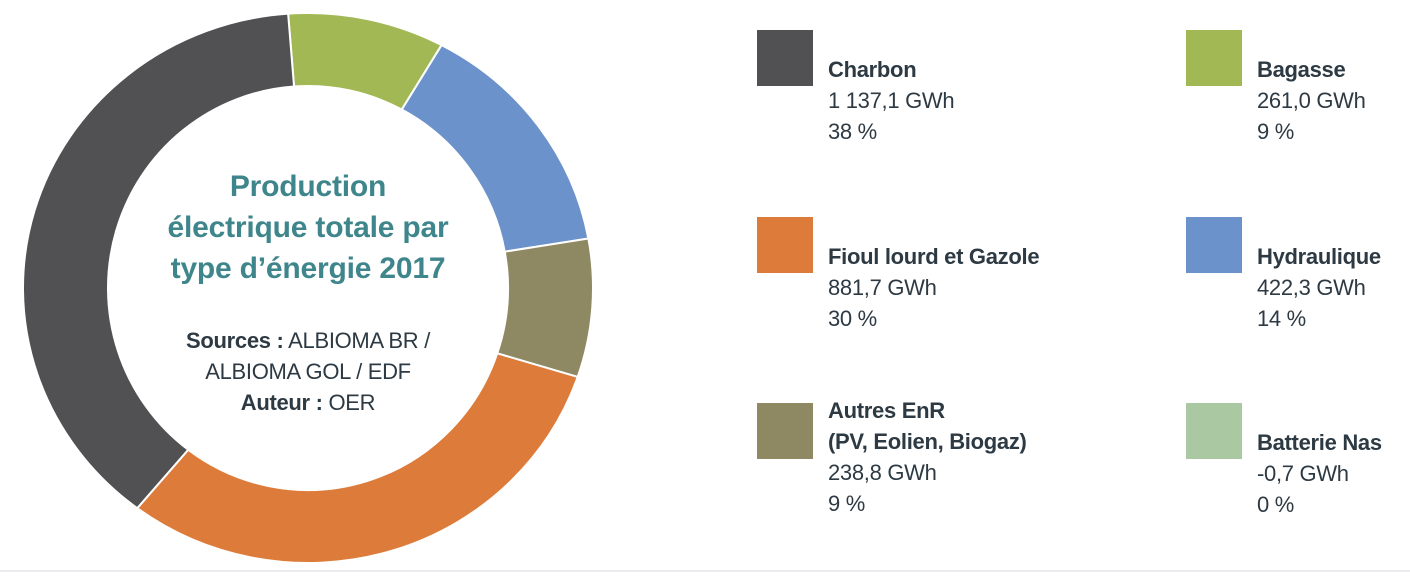 The height and width of the screenshot is (576, 1410). Describe the element at coordinates (891, 100) in the screenshot. I see `legend-item-value: 1 137,1 GWh` at that location.